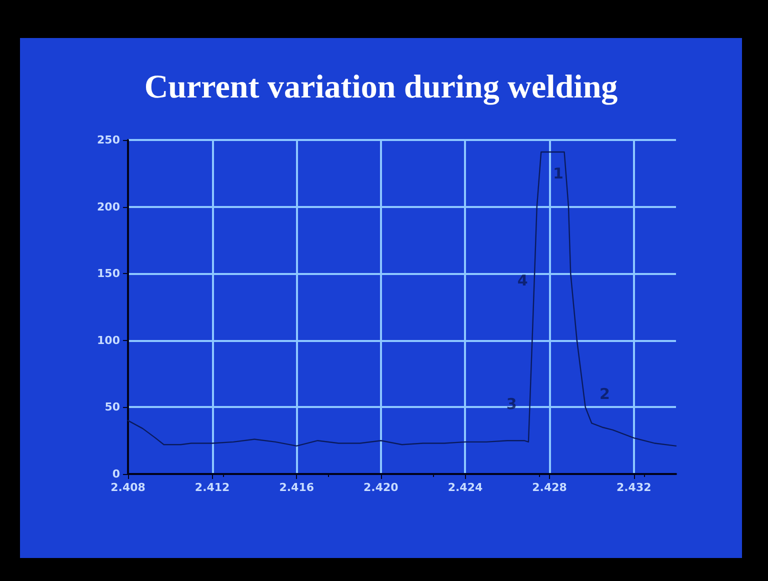  What do you see at coordinates (549, 487) in the screenshot?
I see `x-tick-label: 2.428` at bounding box center [549, 487].